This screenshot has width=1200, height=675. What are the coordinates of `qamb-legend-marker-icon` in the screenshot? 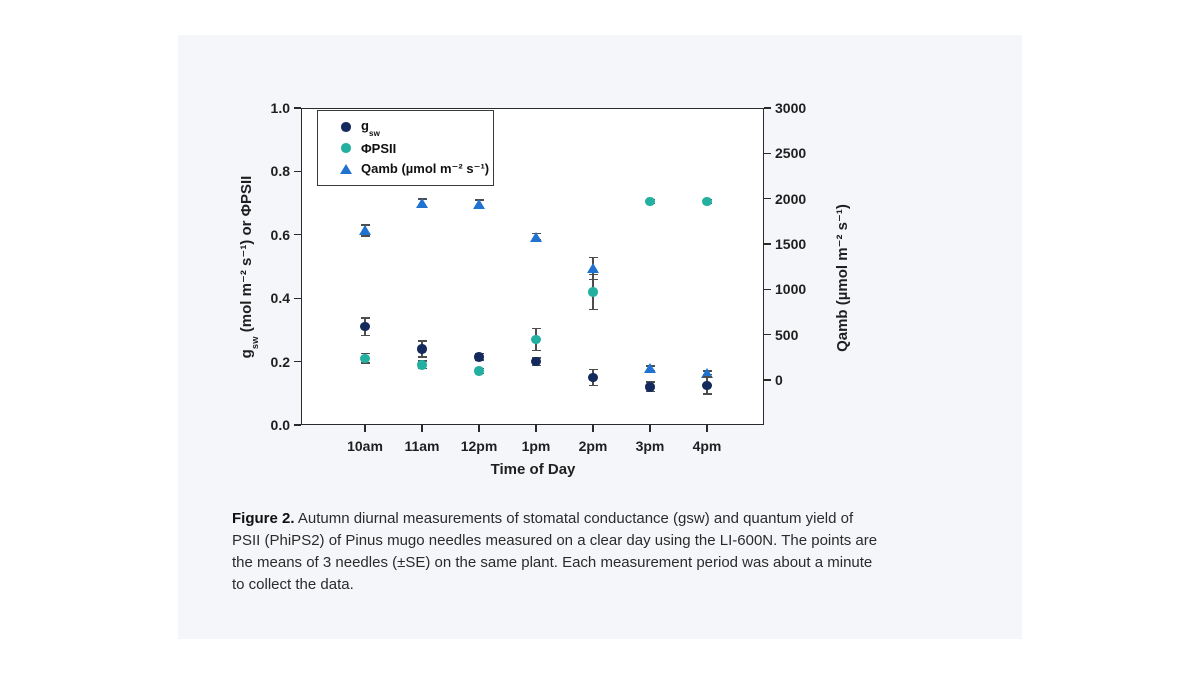 It's located at (346, 169).